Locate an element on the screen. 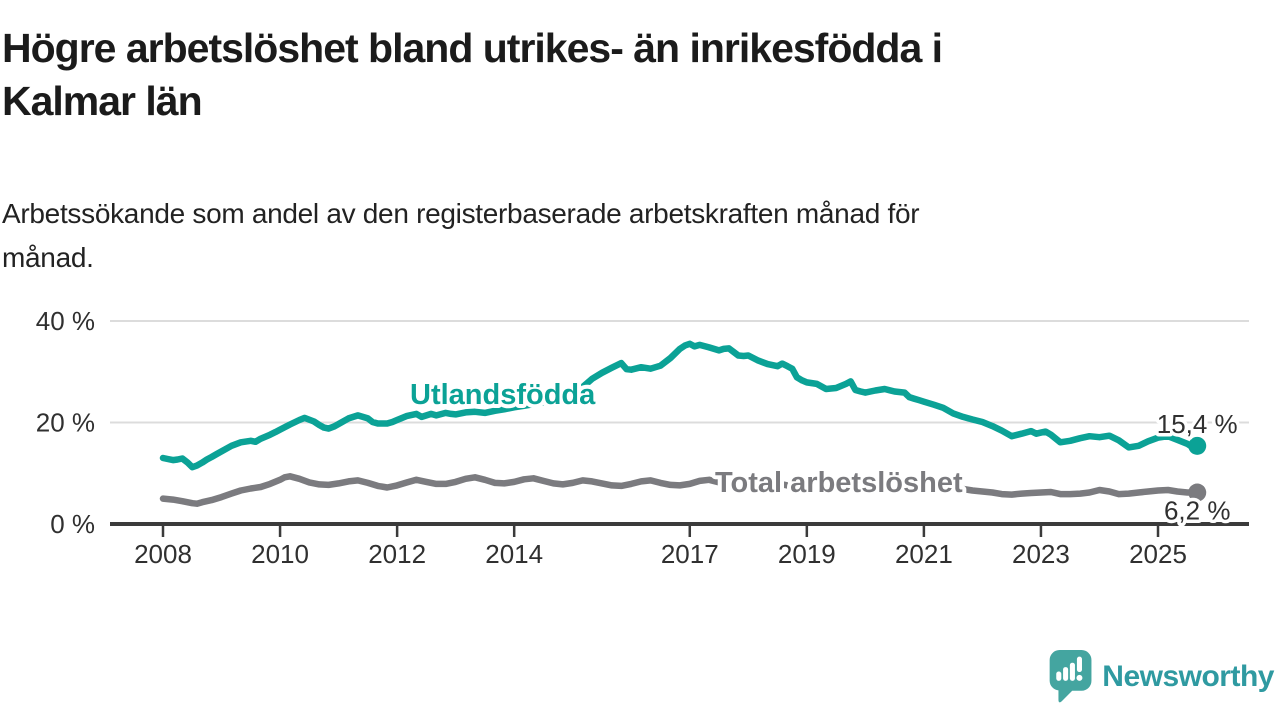 This screenshot has height=720, width=1280. end-value-label-0: 15,4 % is located at coordinates (1197, 424).